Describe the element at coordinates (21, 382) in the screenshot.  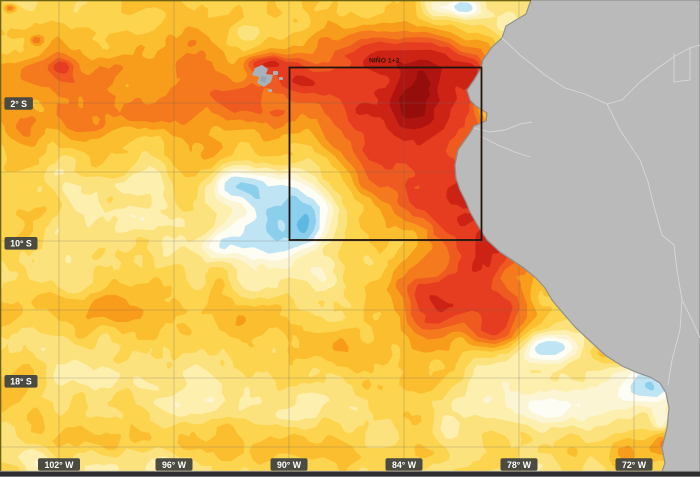
I see `svg-text: 18° S` at that location.